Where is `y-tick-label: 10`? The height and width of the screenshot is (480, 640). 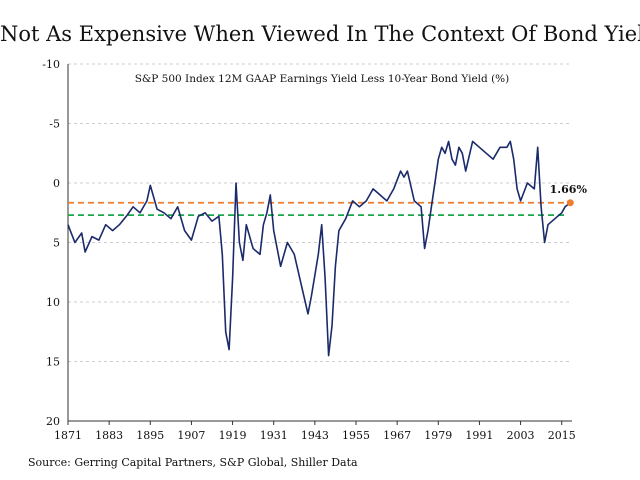 y-tick-label: 10 is located at coordinates (53, 302).